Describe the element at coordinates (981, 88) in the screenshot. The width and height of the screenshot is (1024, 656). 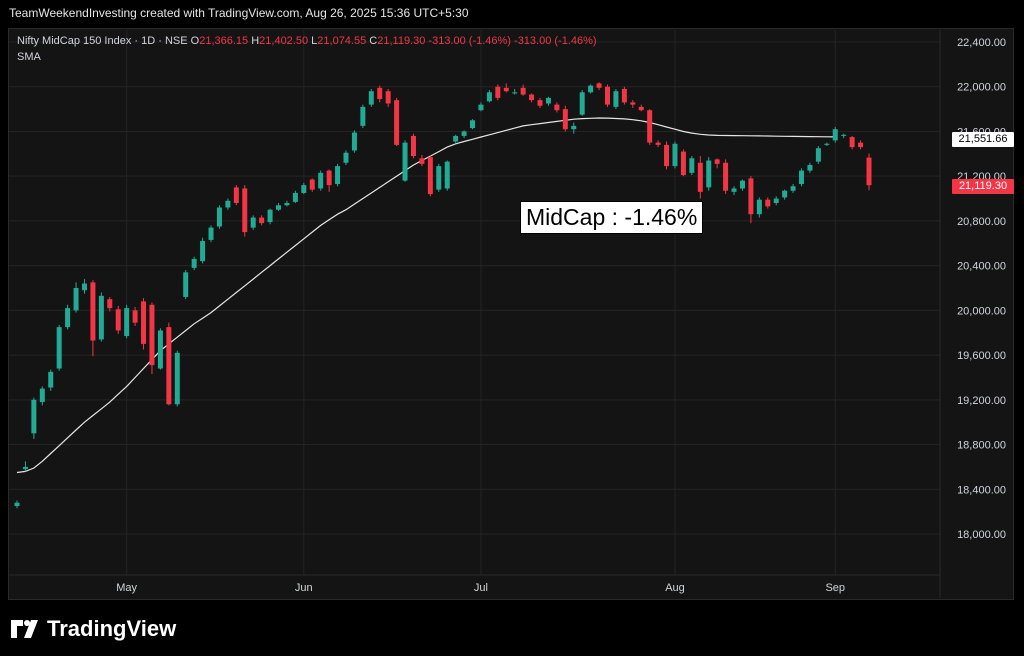
I see `y-tick-label: 22,000.00` at that location.